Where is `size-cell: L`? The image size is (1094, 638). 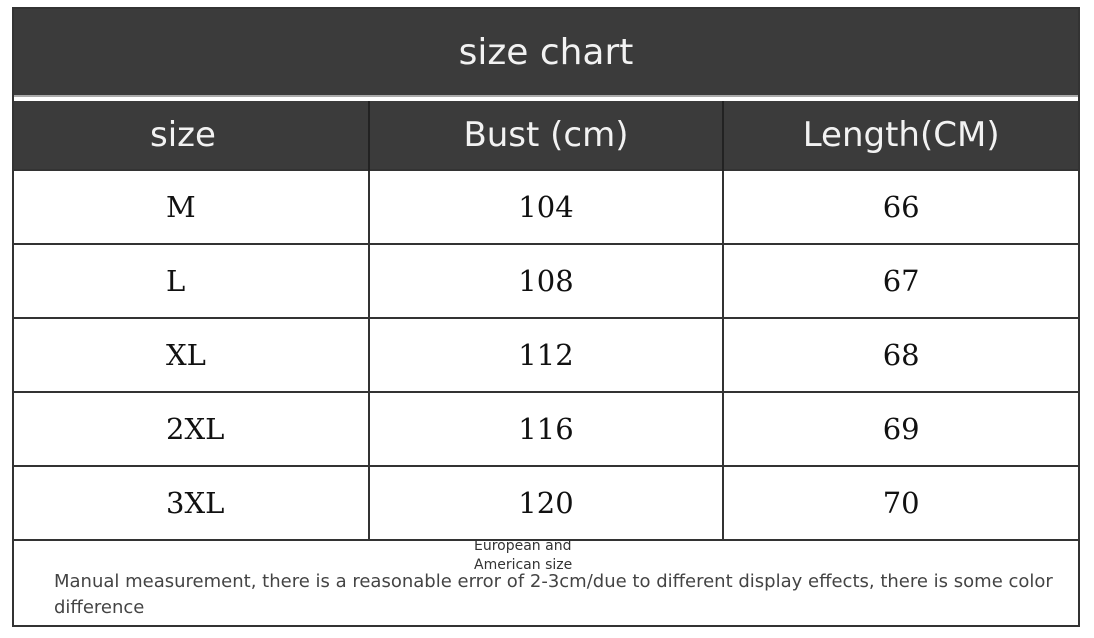
size-cell: L is located at coordinates (192, 281).